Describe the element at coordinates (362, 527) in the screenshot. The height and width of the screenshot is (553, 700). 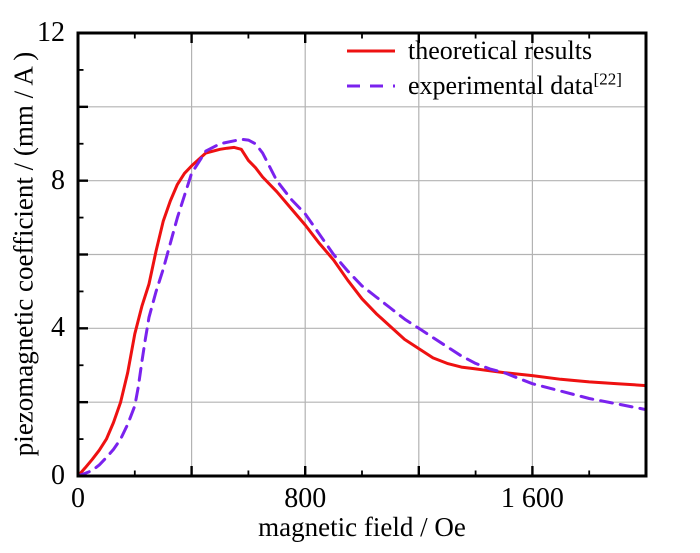
I see `x-axis-title: magnetic field / Oe` at that location.